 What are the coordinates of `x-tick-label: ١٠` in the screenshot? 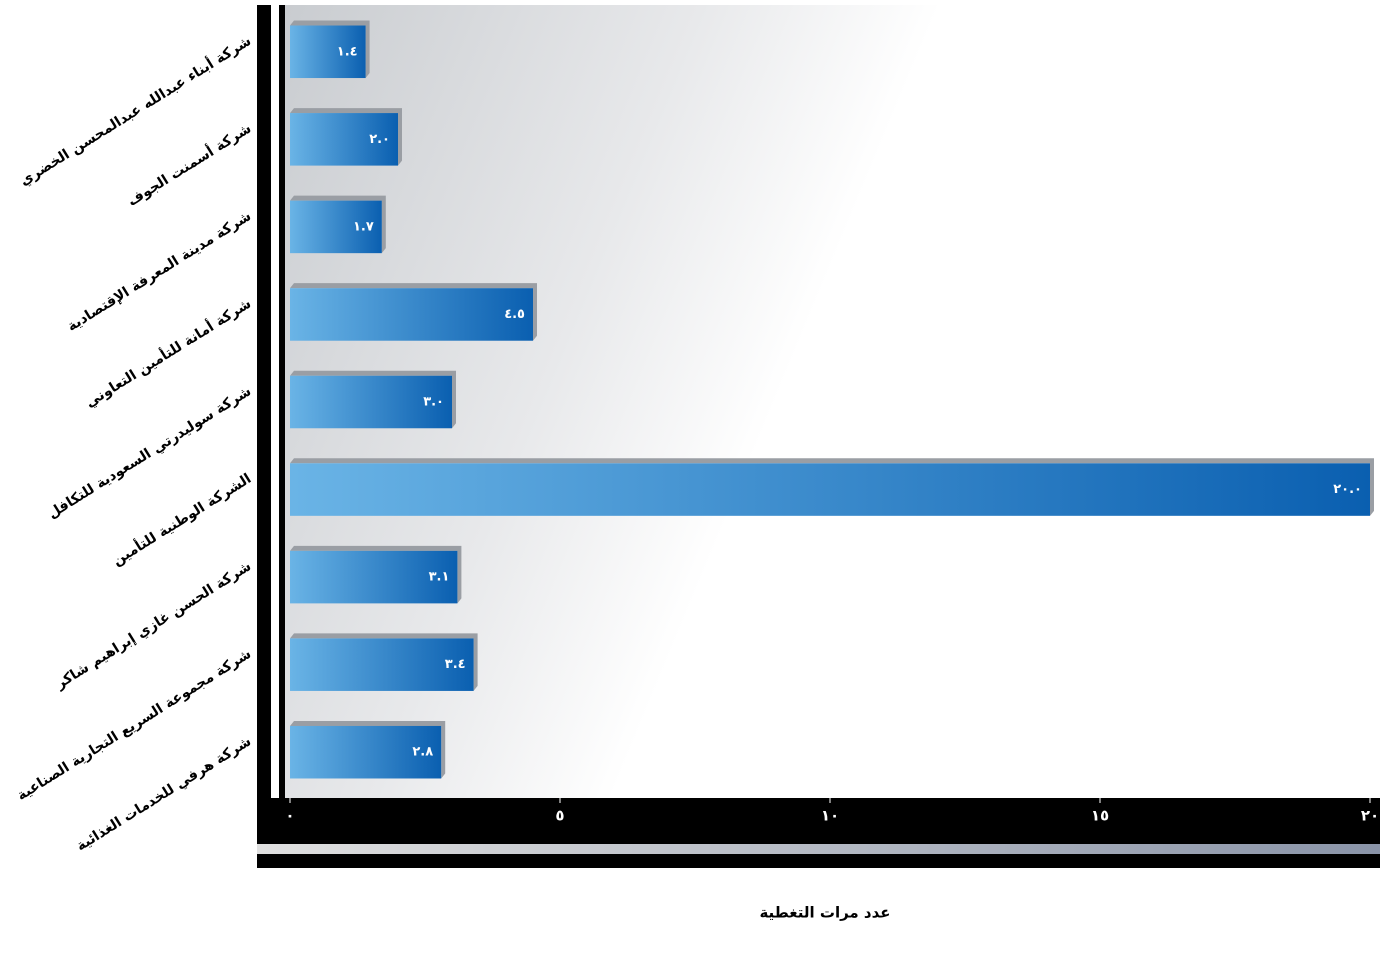 It's located at (830, 816).